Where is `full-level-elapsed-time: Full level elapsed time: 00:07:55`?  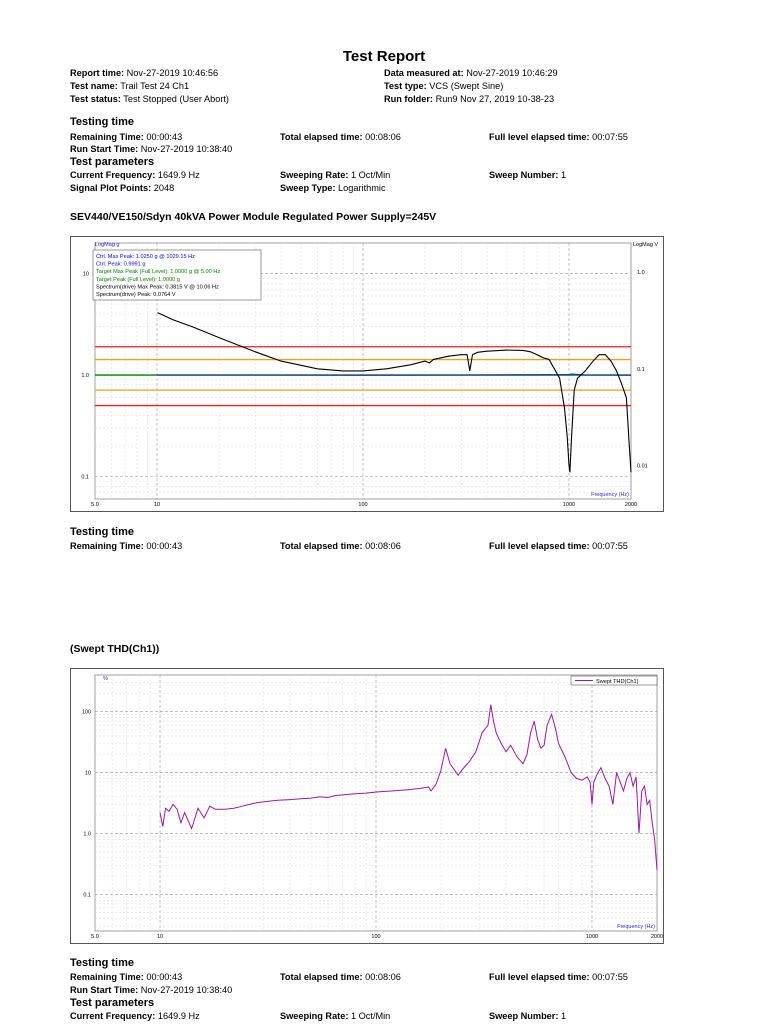
full-level-elapsed-time: Full level elapsed time: 00:07:55 is located at coordinates (558, 137).